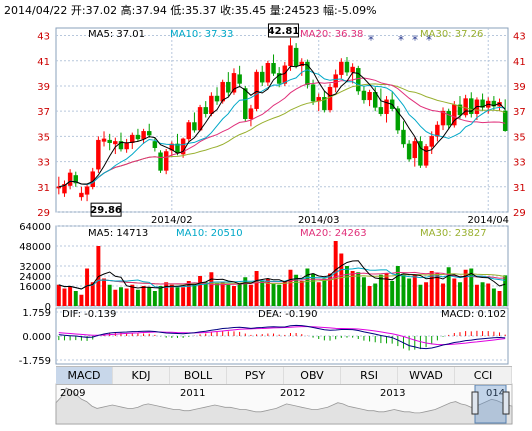 Image resolution: width=532 pixels, height=431 pixels. I want to click on volume-axis-label: 48000, so click(35, 247).